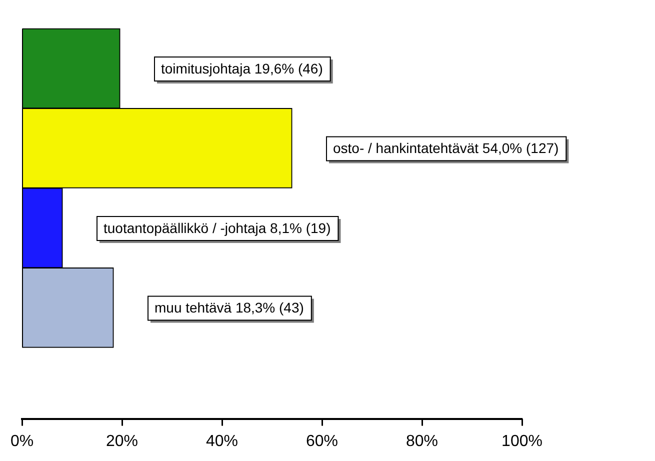 The image size is (655, 461). What do you see at coordinates (217, 228) in the screenshot?
I see `data-label: tuotantopäällikkö / -johtaja 8,1% (19)` at bounding box center [217, 228].